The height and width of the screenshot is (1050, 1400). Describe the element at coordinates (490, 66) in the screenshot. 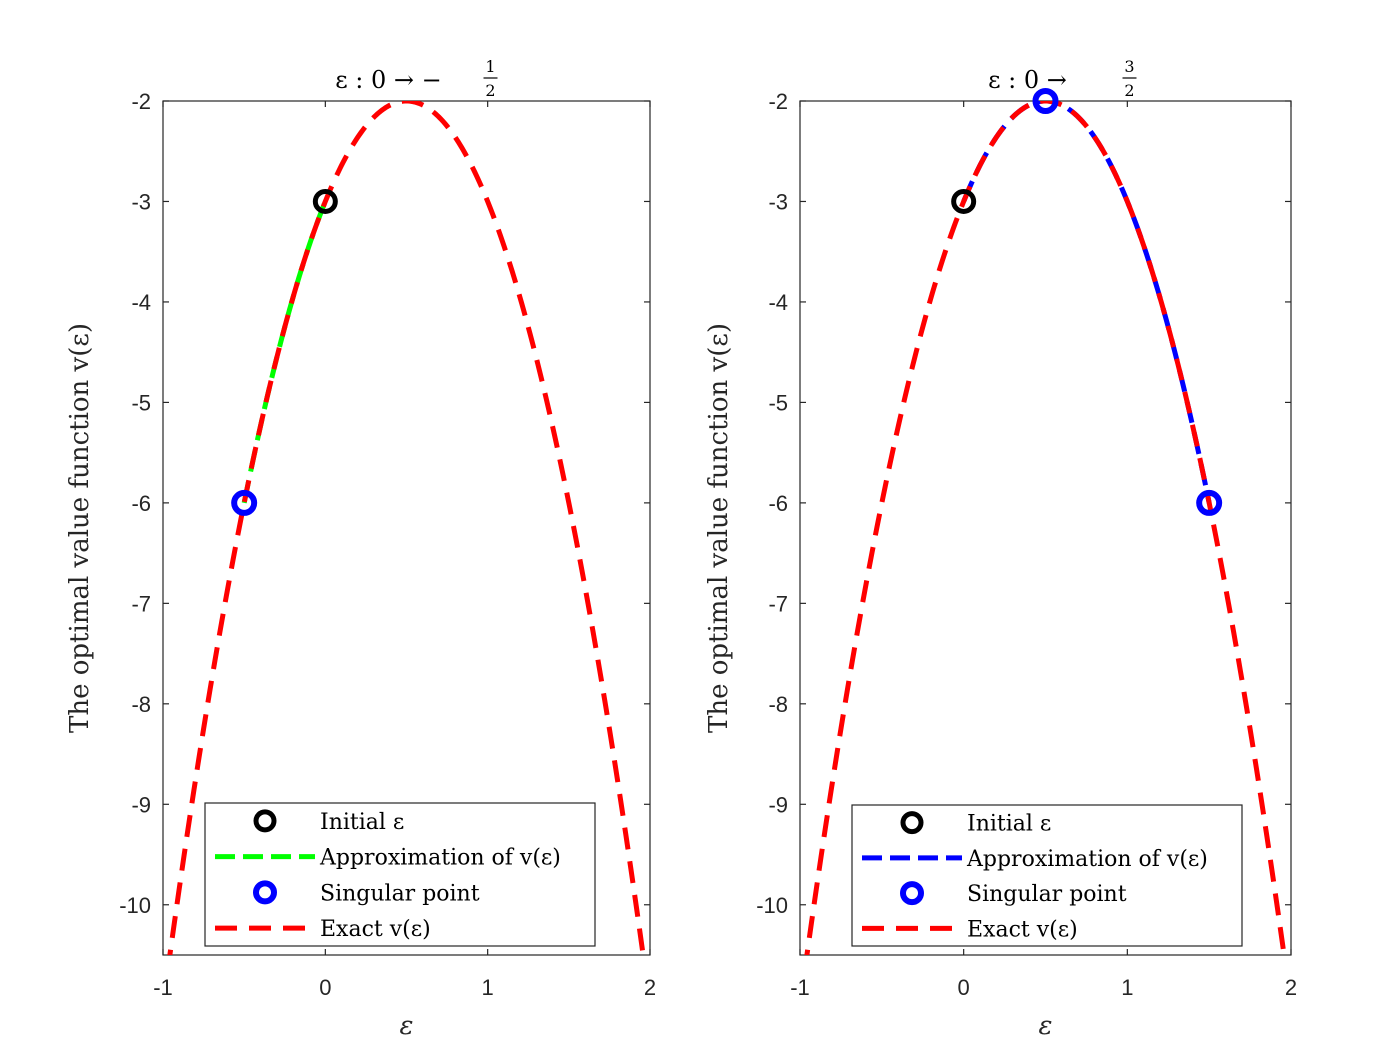

I see `title-fraction-numerator: 1` at that location.